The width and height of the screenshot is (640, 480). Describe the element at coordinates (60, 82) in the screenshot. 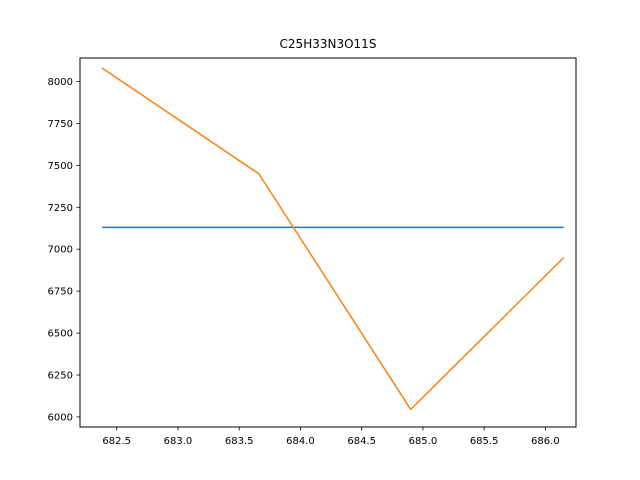

I see `y-tick-label: 8000` at that location.